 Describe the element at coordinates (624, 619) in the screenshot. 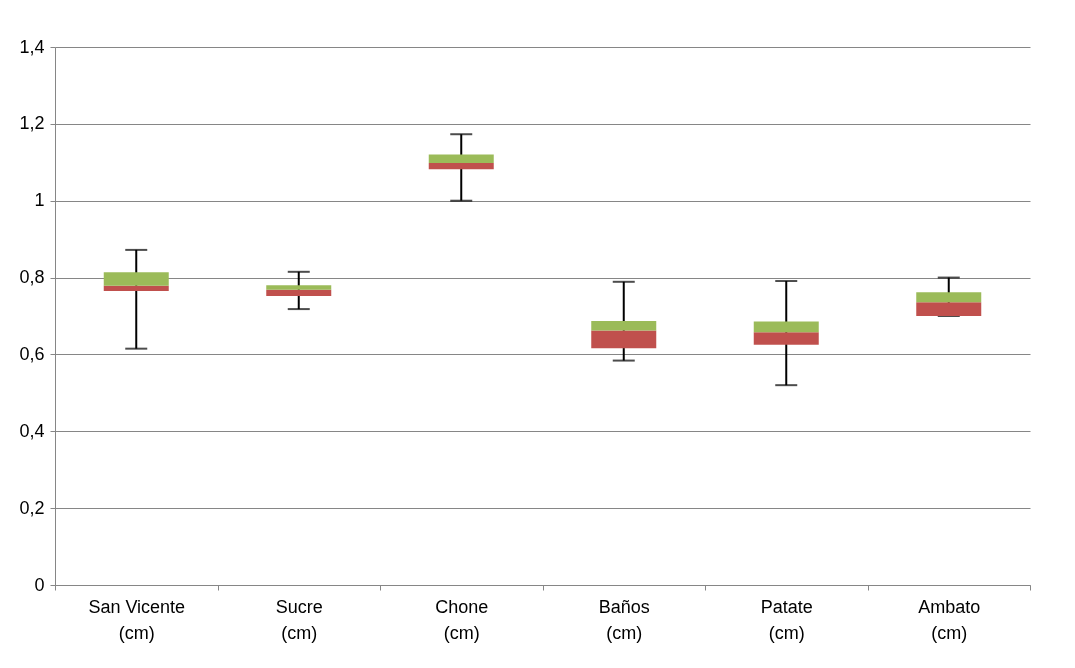

I see `x-tick-label: Baños (cm)` at that location.